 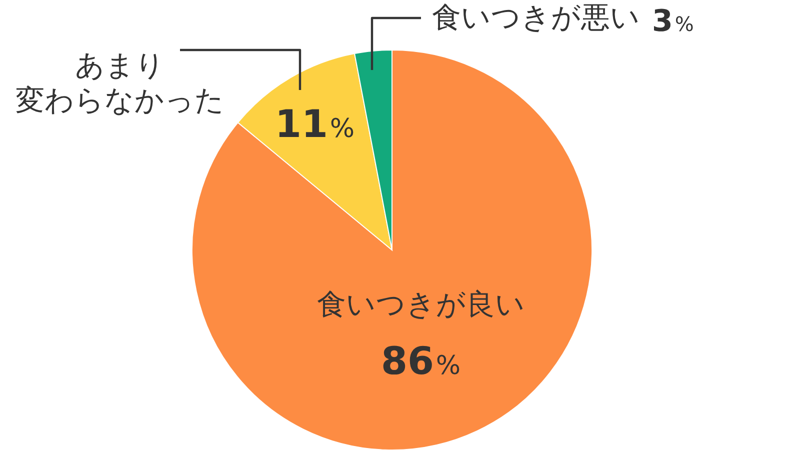 What do you see at coordinates (421, 361) in the screenshot?
I see `data-label: 86%` at bounding box center [421, 361].